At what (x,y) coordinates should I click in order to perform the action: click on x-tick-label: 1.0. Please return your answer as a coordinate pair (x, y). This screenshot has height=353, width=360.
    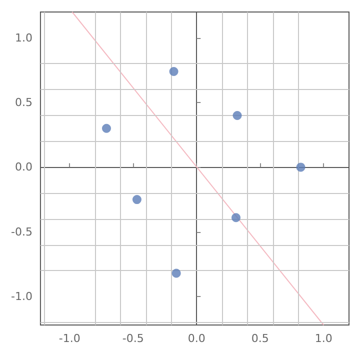
    Looking at the image, I should click on (323, 338).